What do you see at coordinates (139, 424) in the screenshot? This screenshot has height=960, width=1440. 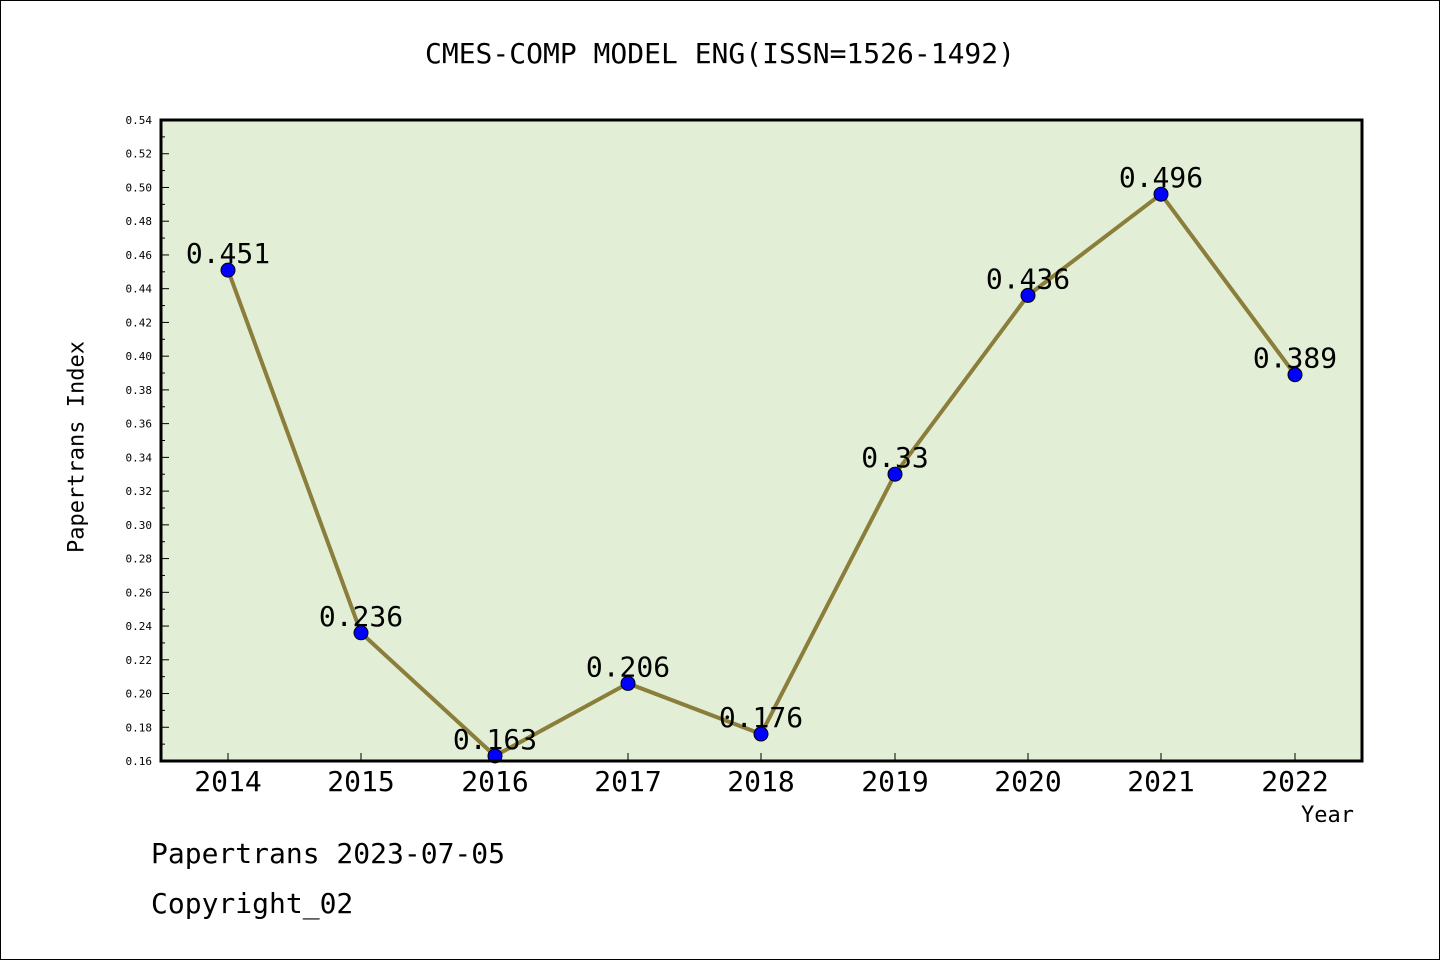 I see `y-tick-label: 0.36` at bounding box center [139, 424].